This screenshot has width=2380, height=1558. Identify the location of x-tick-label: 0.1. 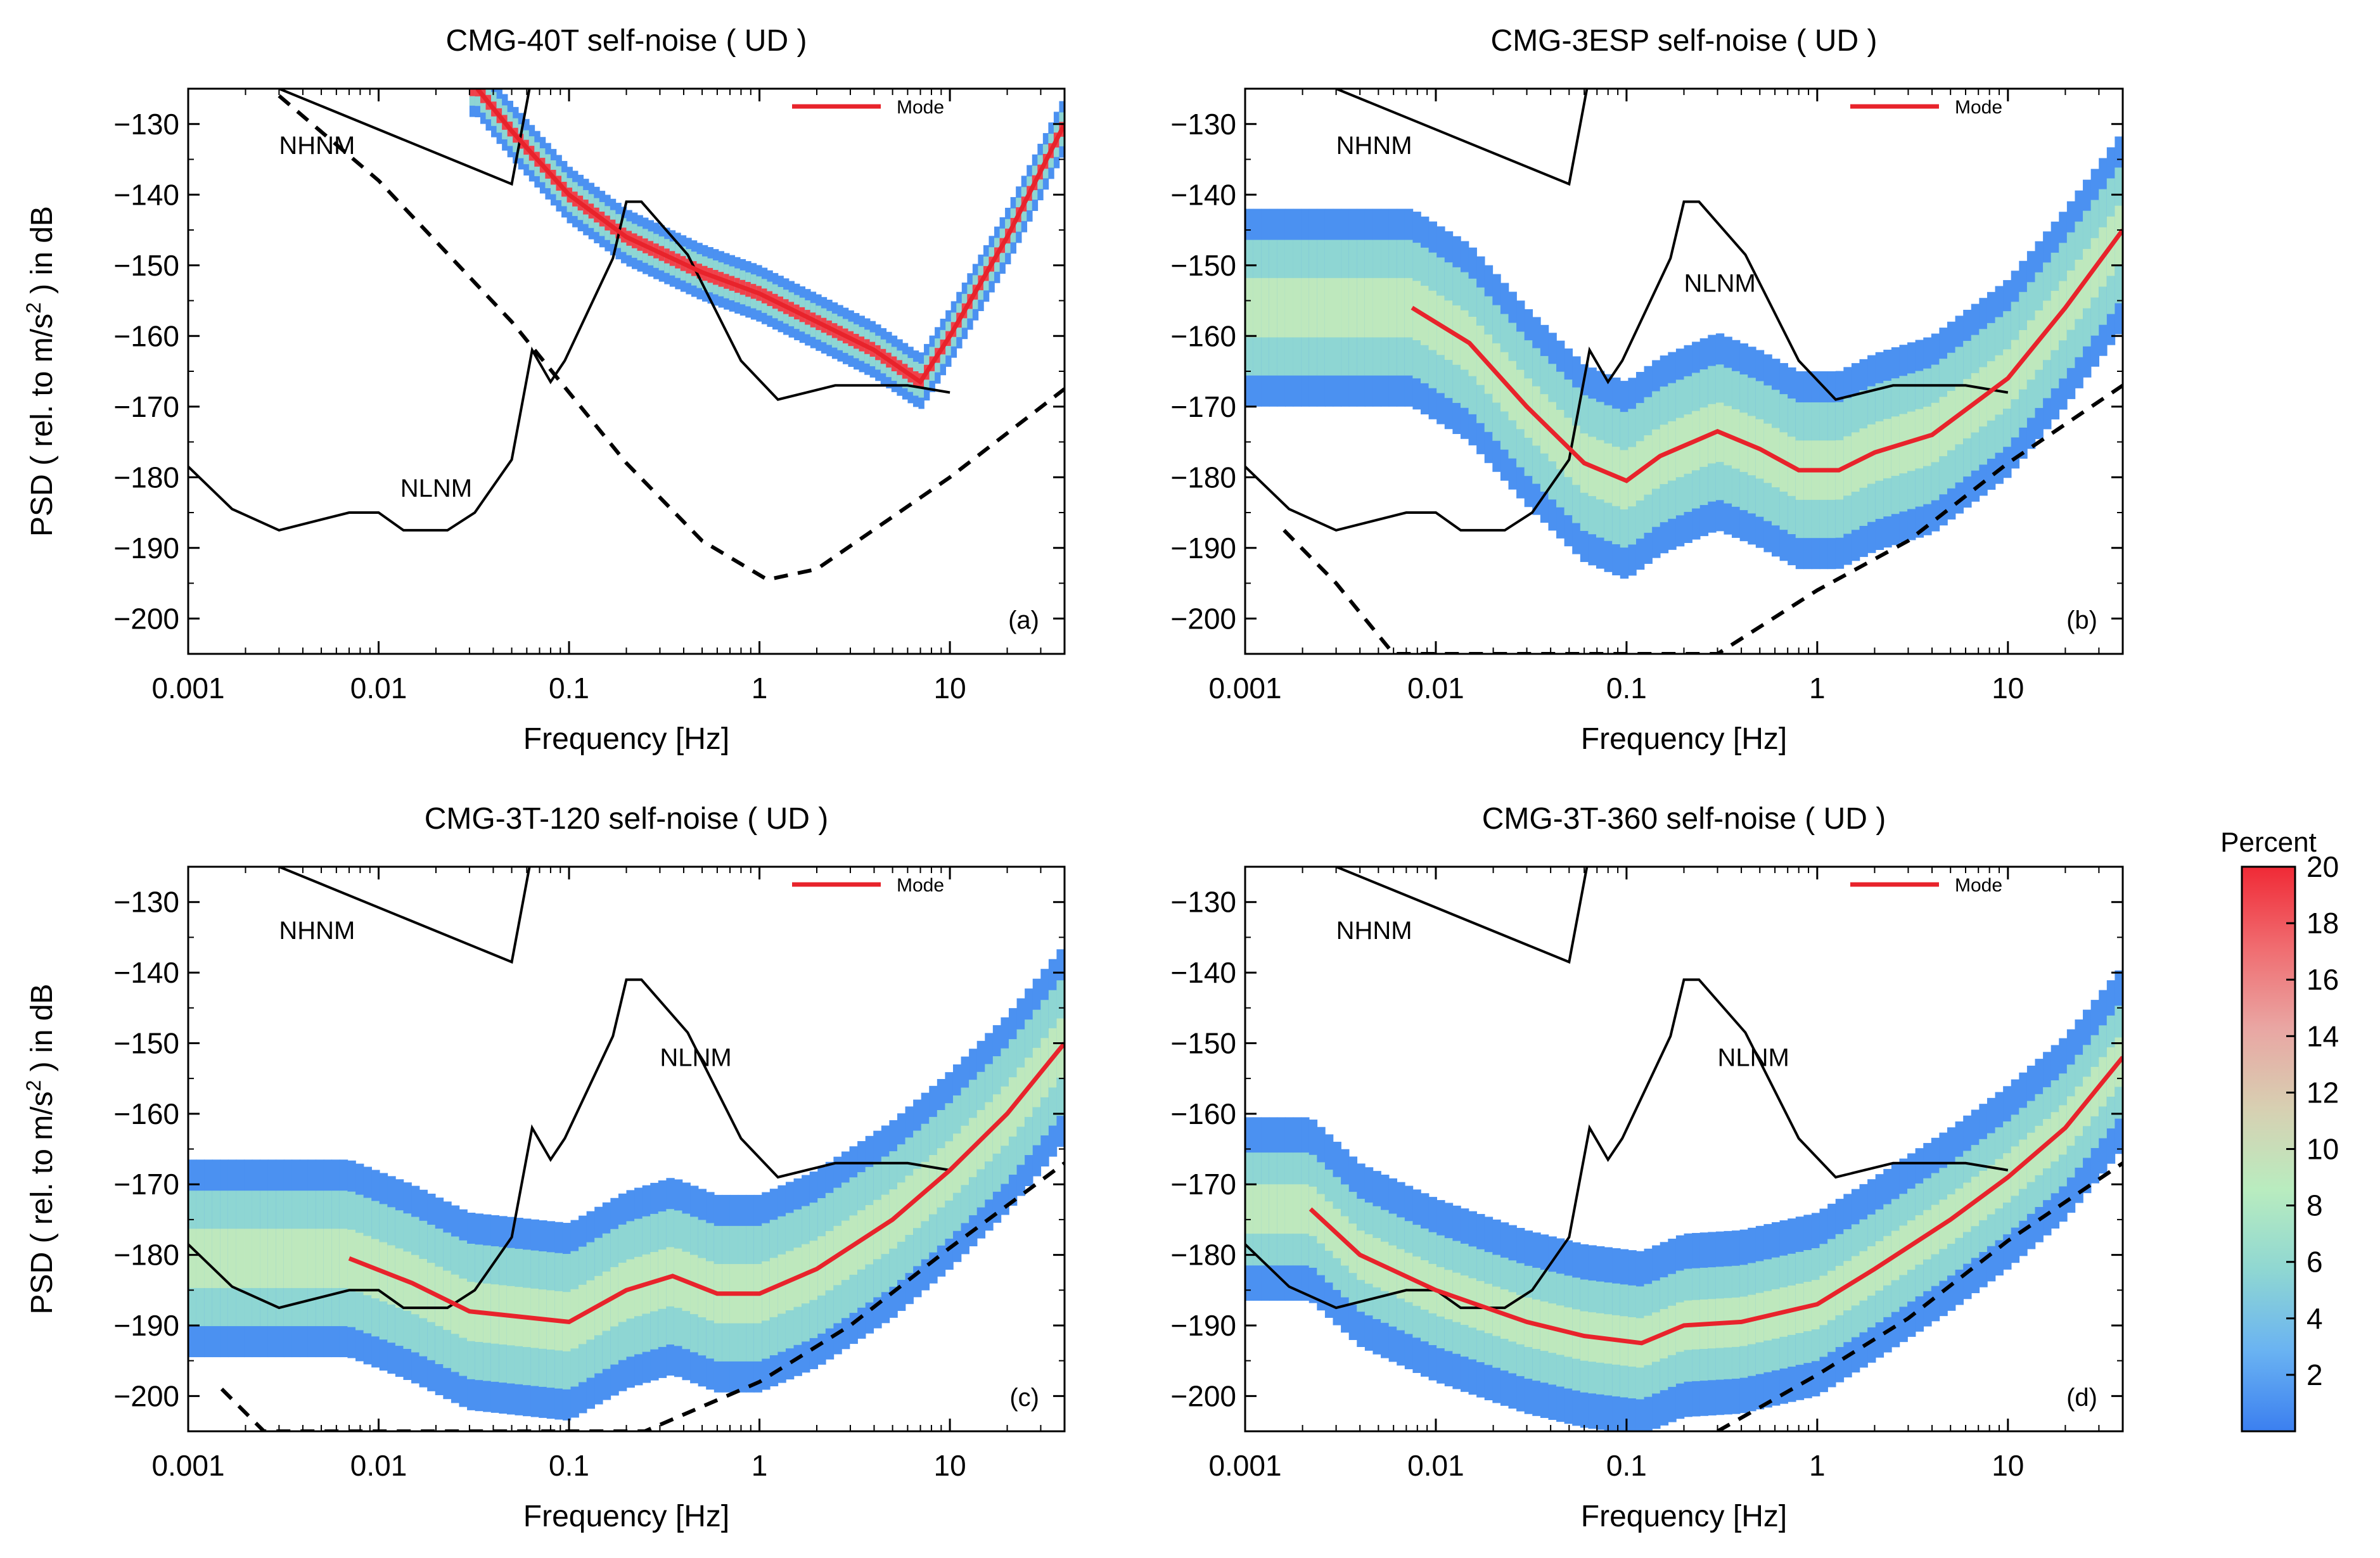
(569, 688).